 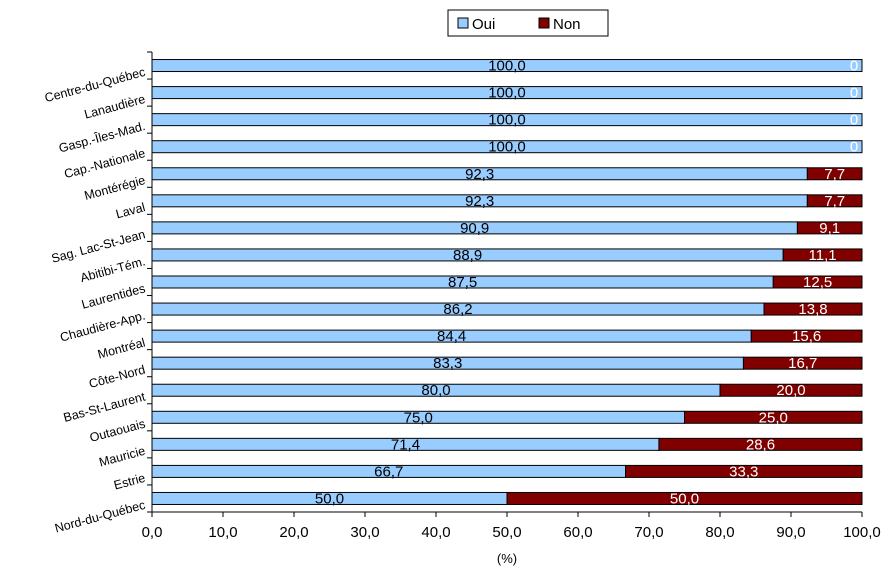 I want to click on data-label-non: 28,6, so click(x=760, y=444).